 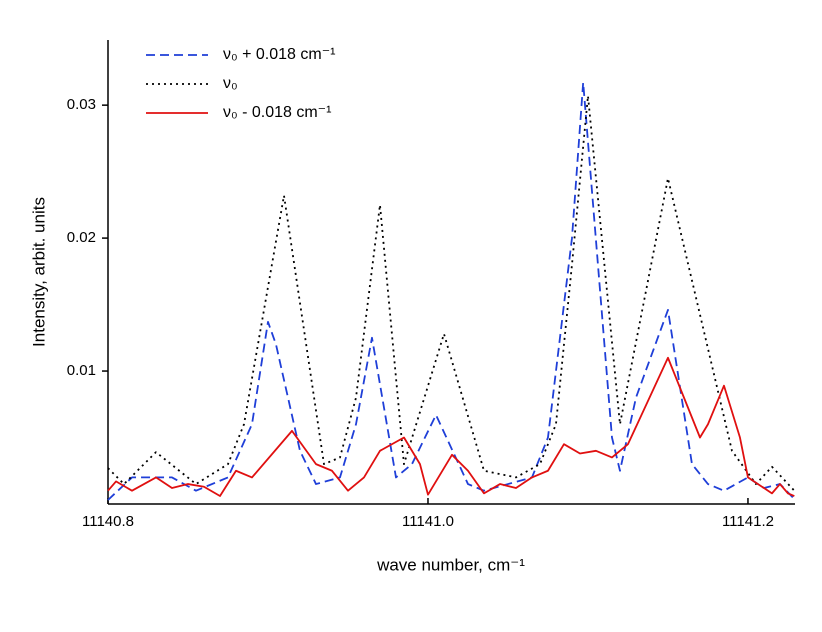 What do you see at coordinates (81, 104) in the screenshot?
I see `y-tick-label: 0.03` at bounding box center [81, 104].